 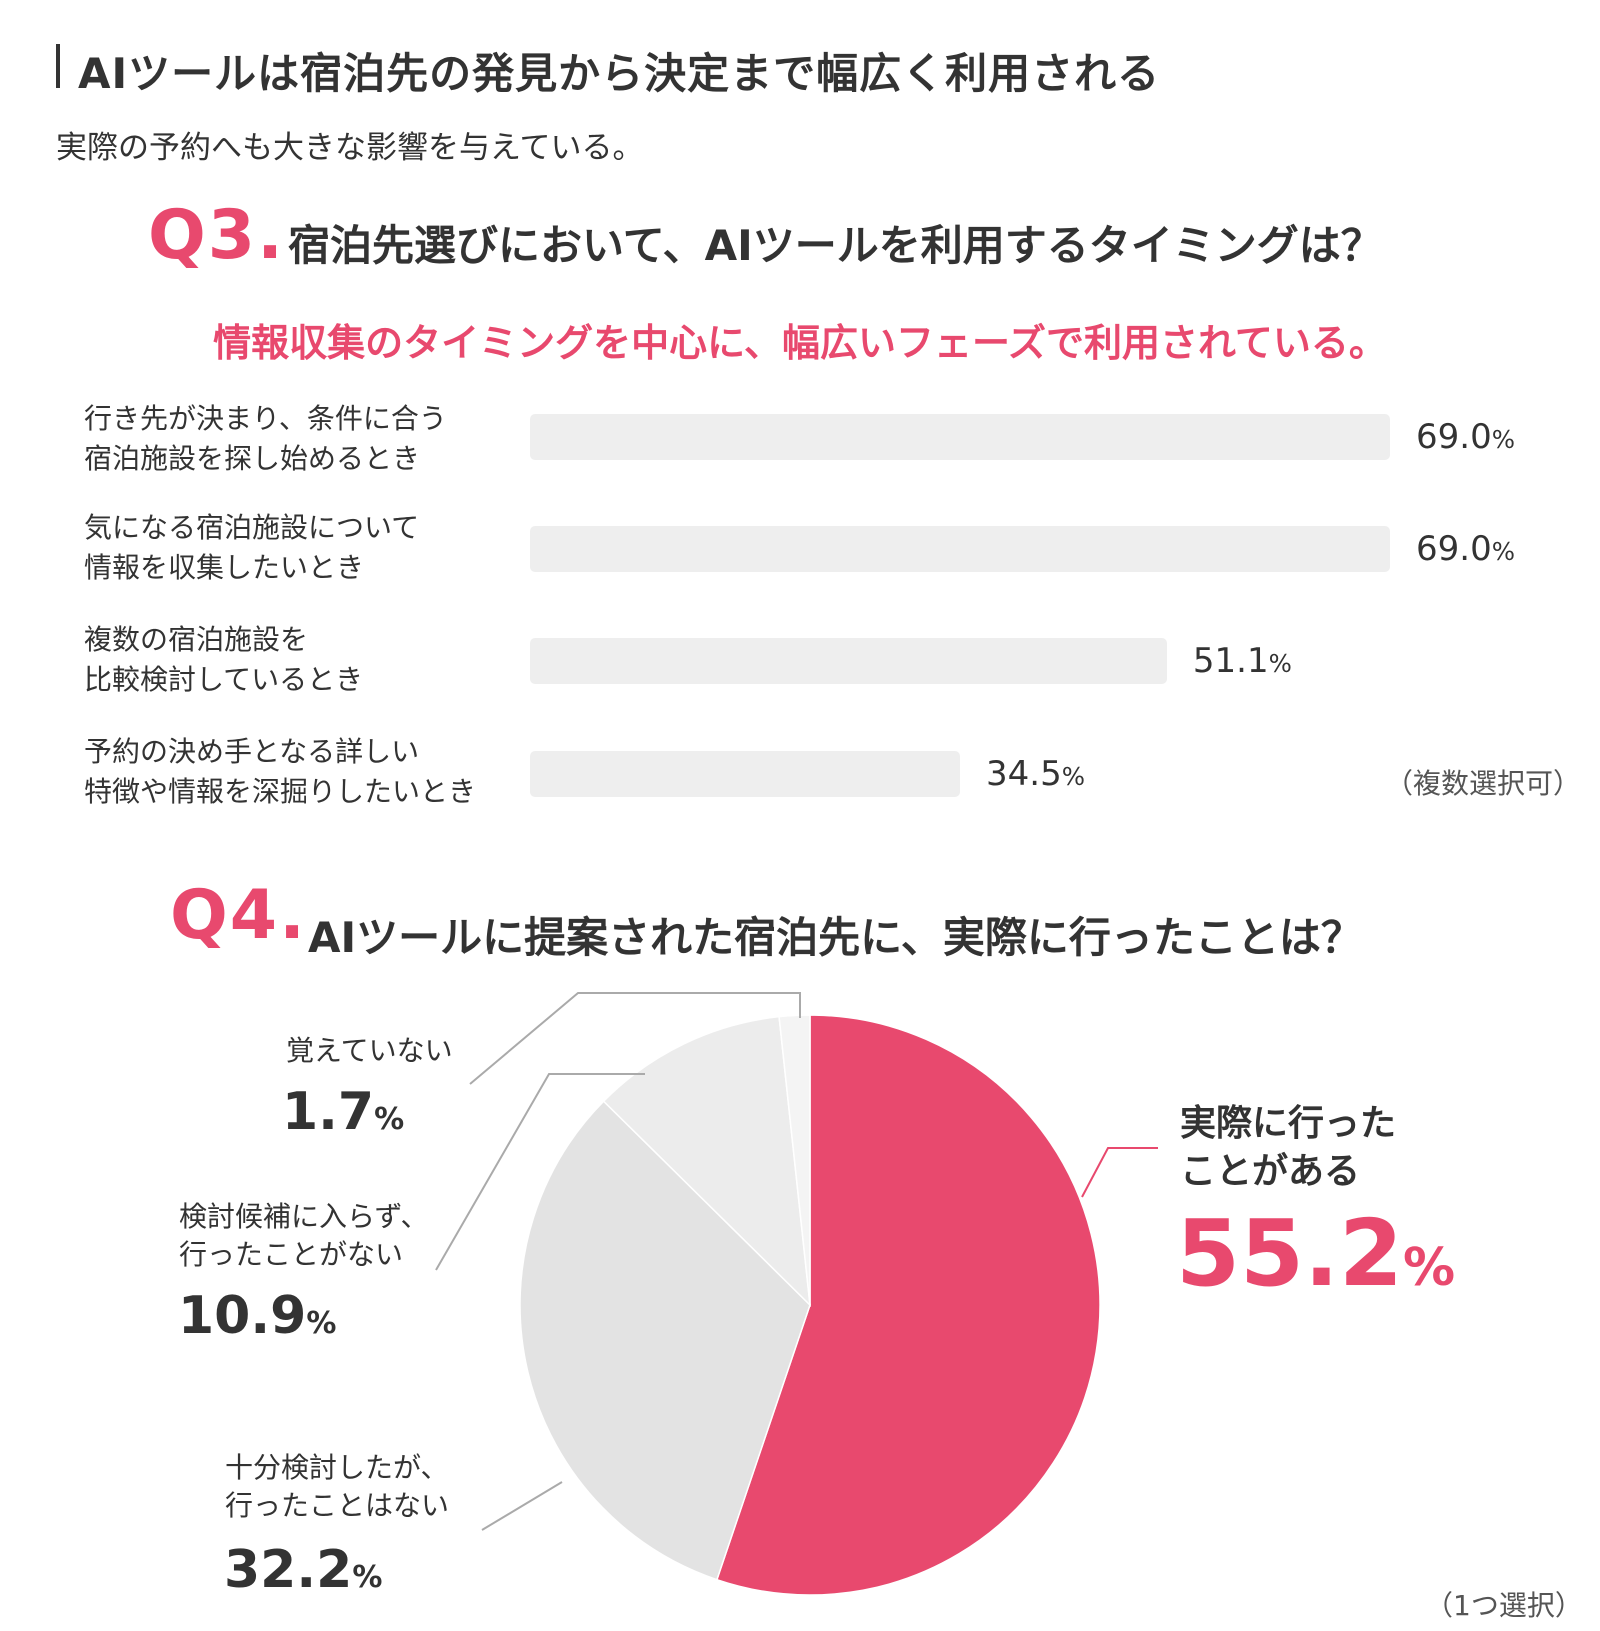 What do you see at coordinates (1504, 1605) in the screenshot?
I see `q4-note: （1つ選択）` at bounding box center [1504, 1605].